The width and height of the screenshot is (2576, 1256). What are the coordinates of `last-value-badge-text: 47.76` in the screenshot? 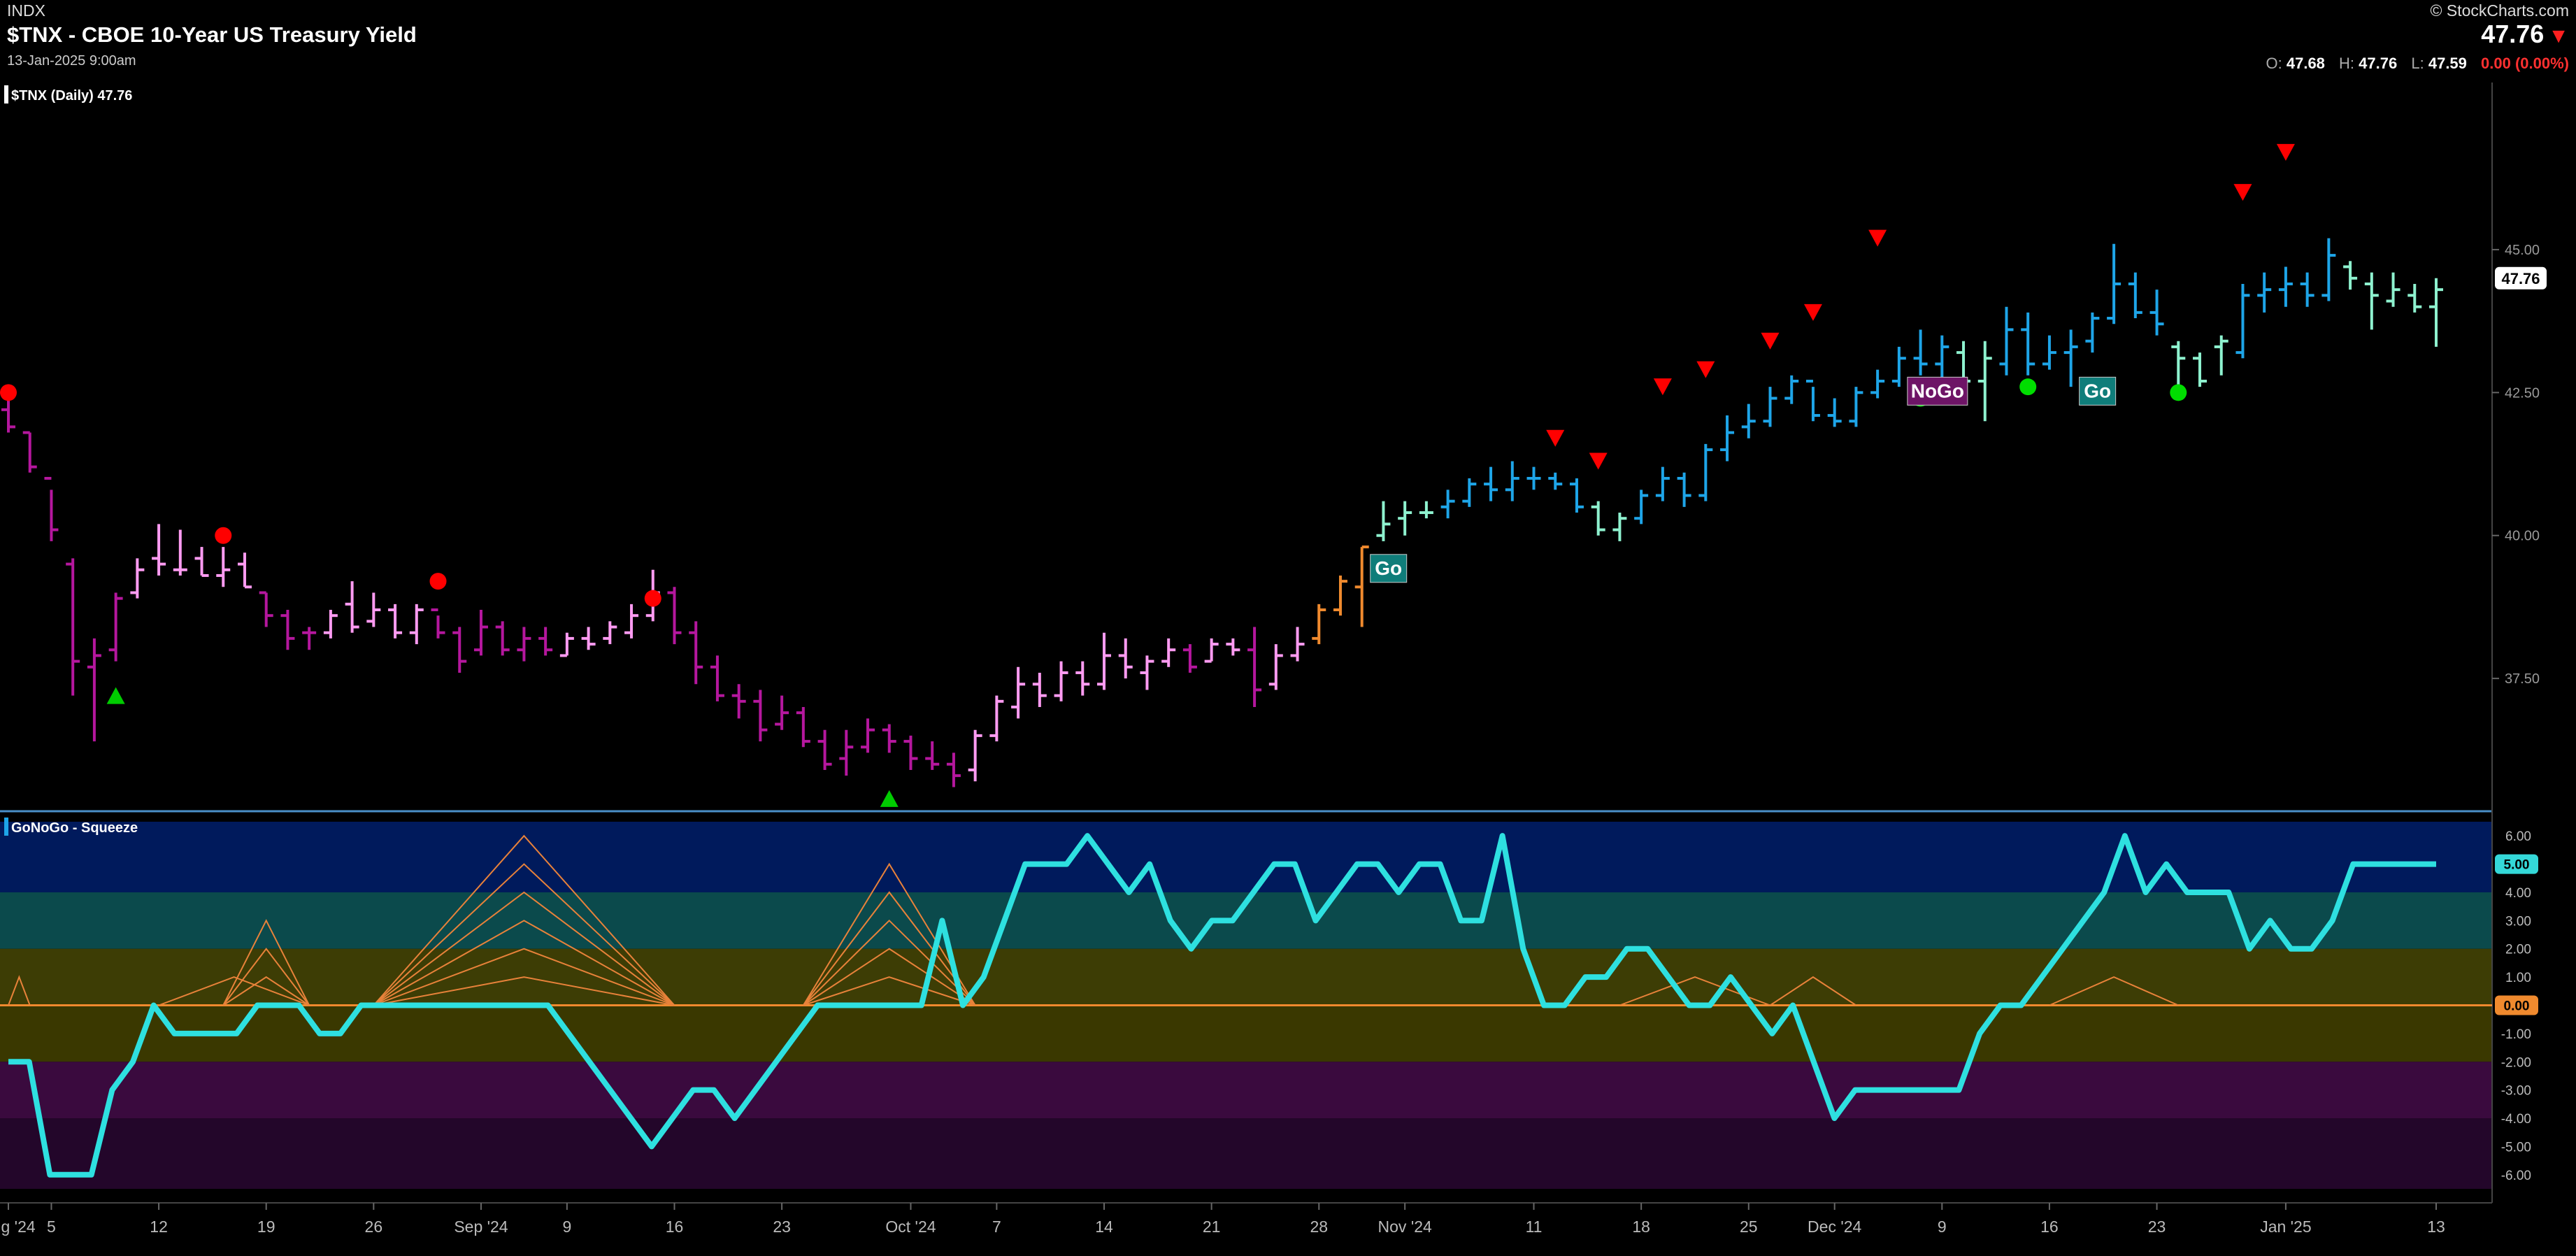 It's located at (2520, 278).